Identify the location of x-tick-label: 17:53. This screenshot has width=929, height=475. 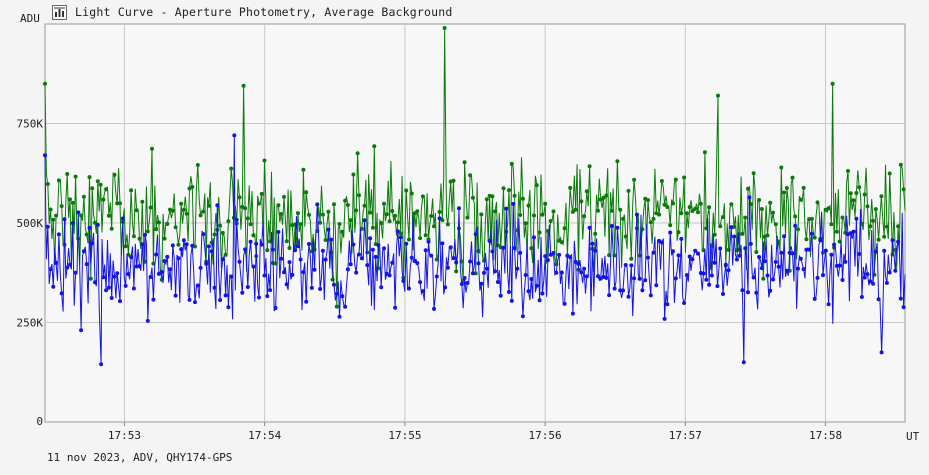
(124, 435).